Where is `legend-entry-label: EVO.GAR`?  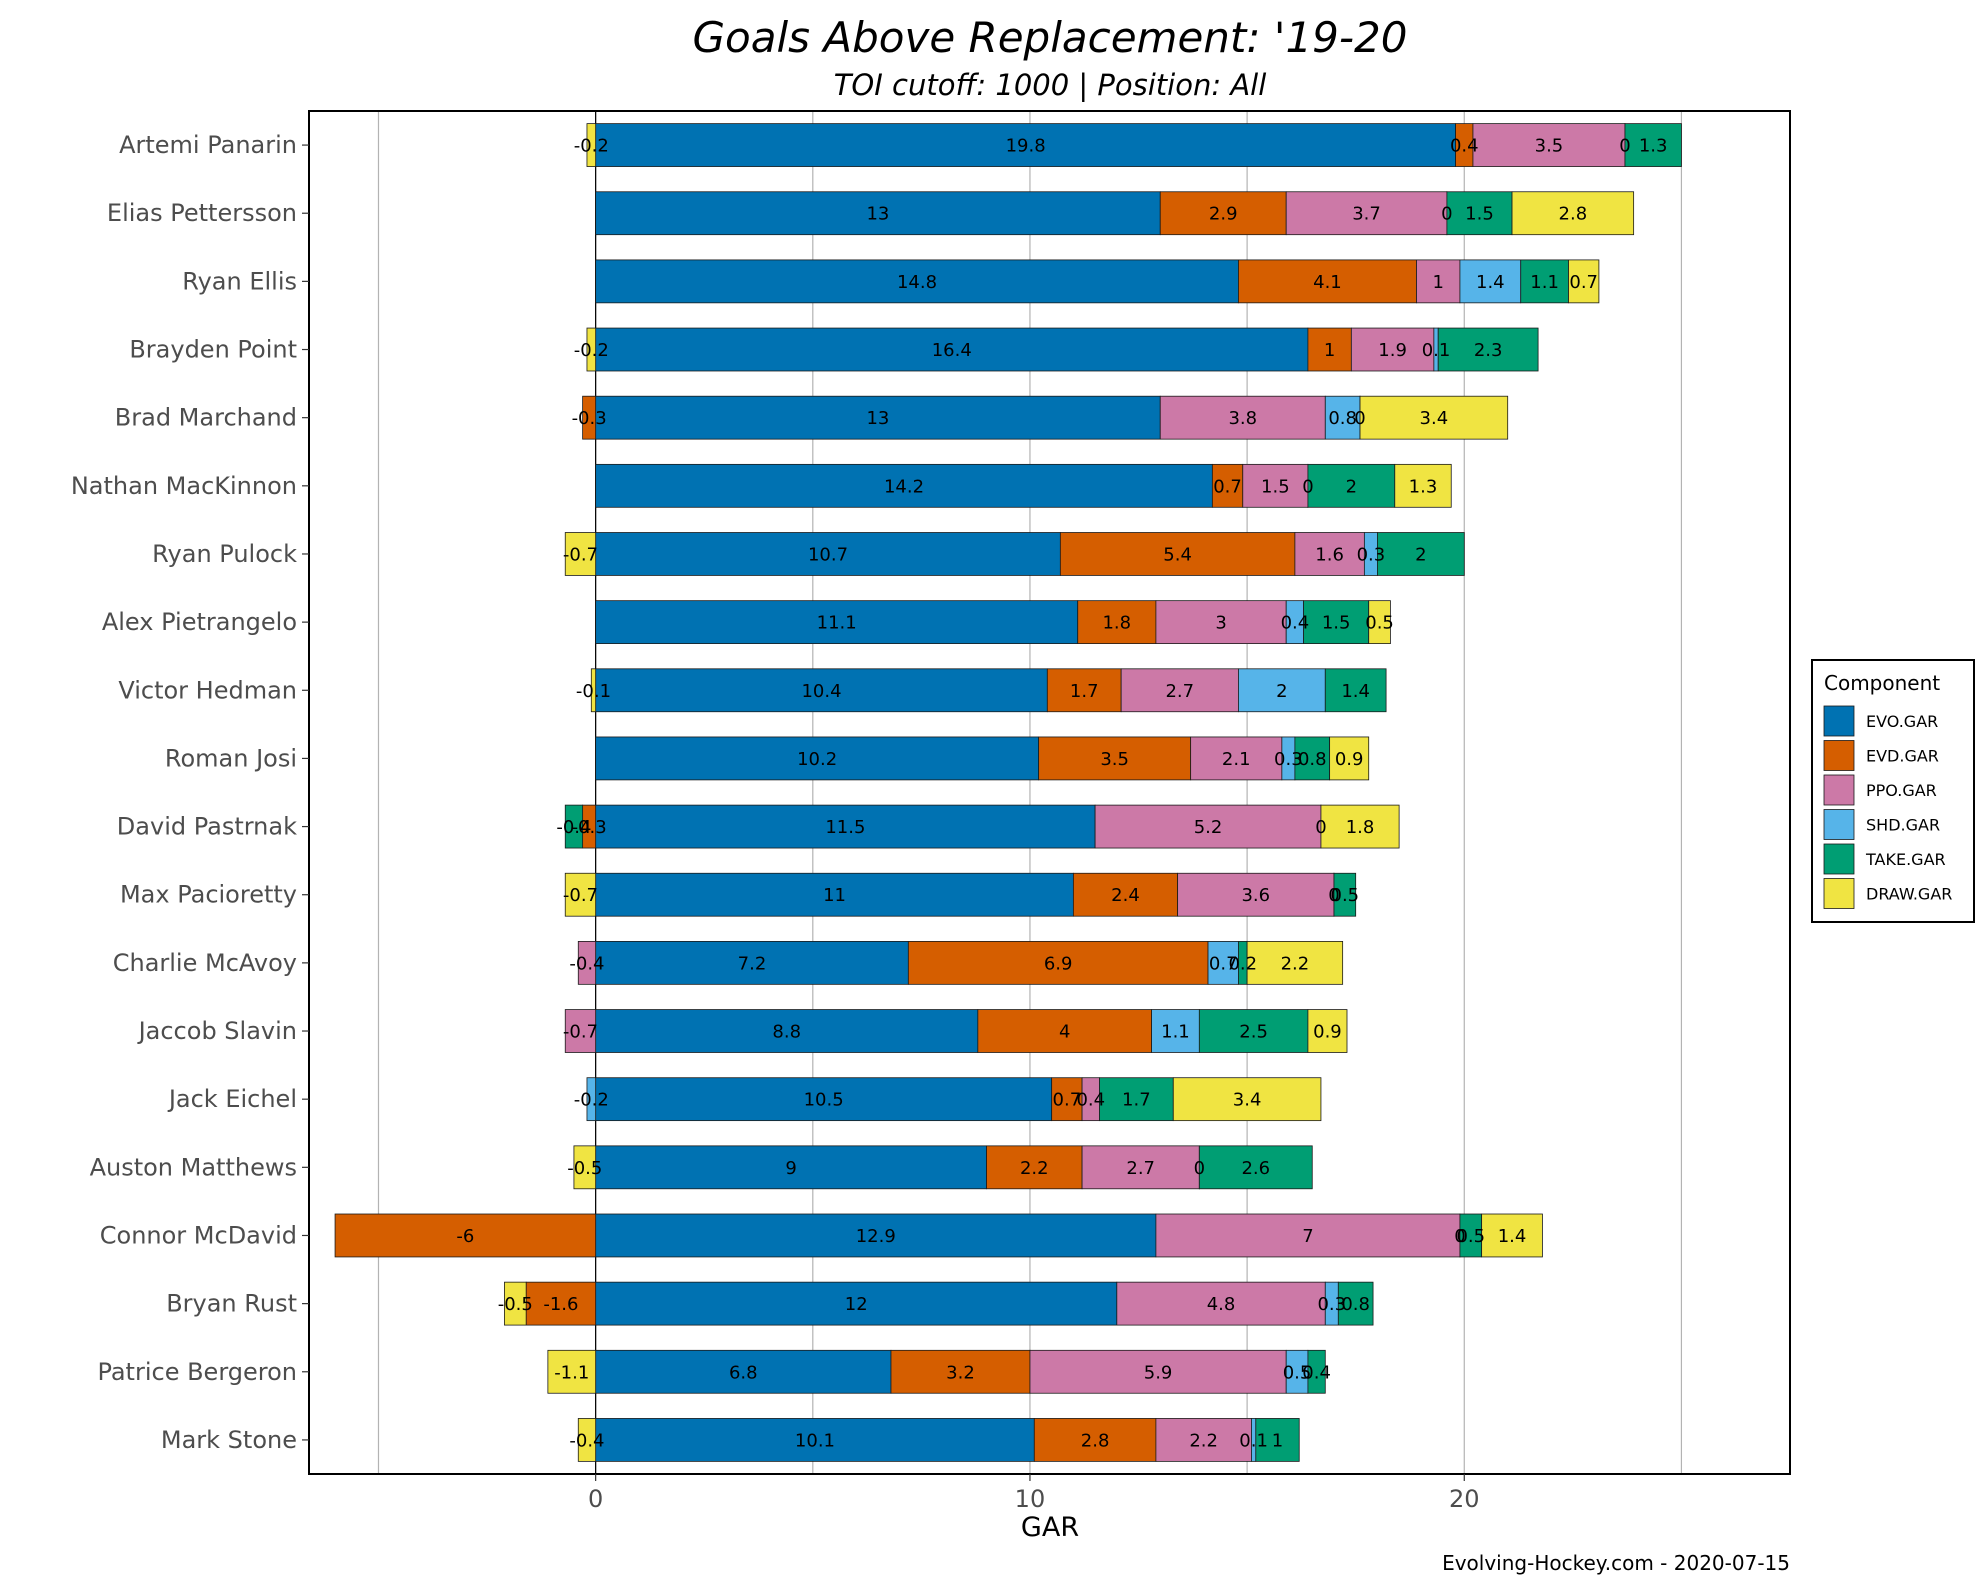 legend-entry-label: EVO.GAR is located at coordinates (1902, 721).